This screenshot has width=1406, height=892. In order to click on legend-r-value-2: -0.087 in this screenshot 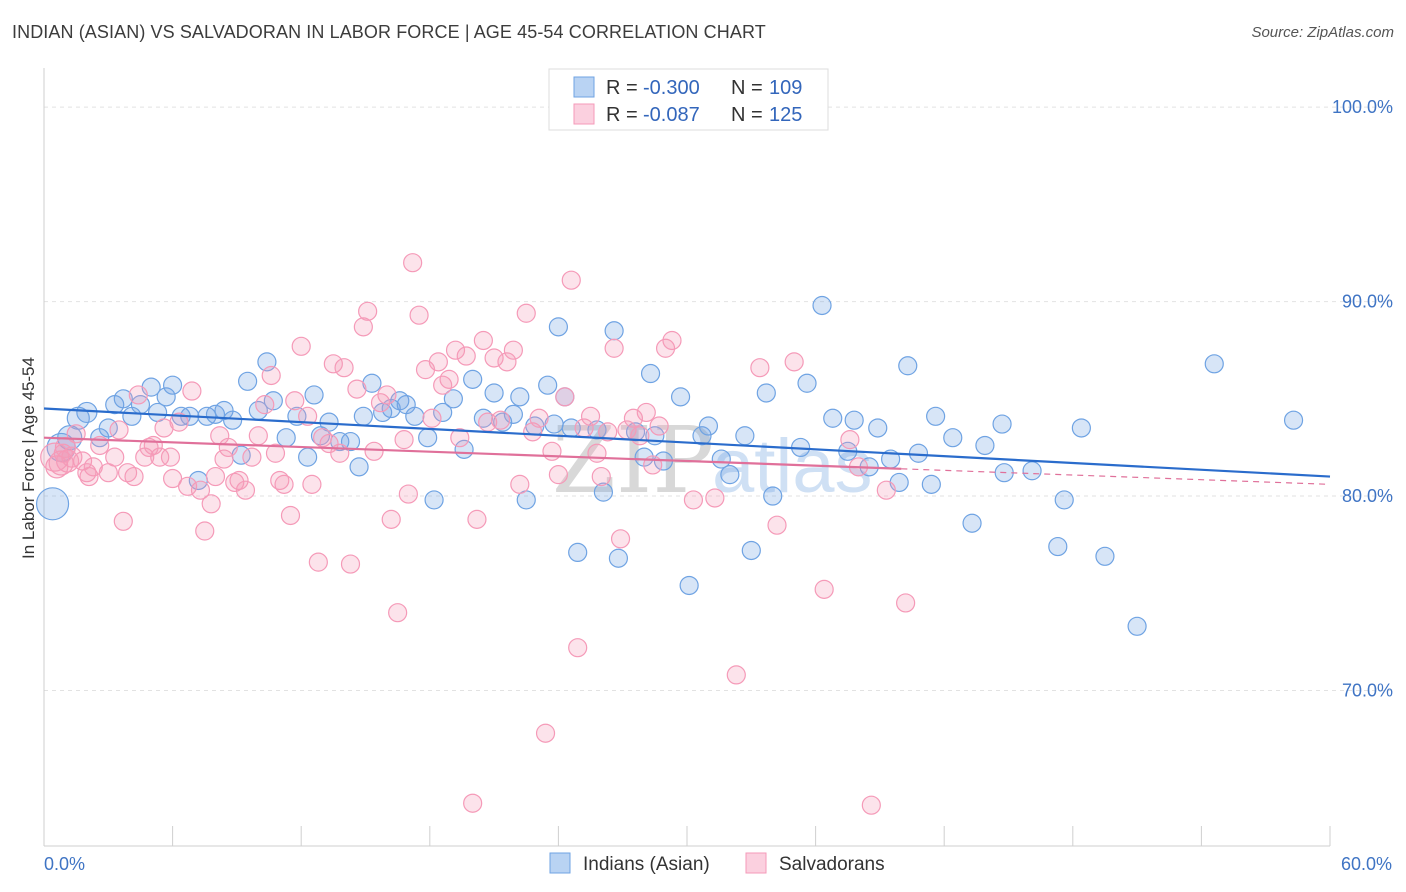, I will do `click(671, 115)`.